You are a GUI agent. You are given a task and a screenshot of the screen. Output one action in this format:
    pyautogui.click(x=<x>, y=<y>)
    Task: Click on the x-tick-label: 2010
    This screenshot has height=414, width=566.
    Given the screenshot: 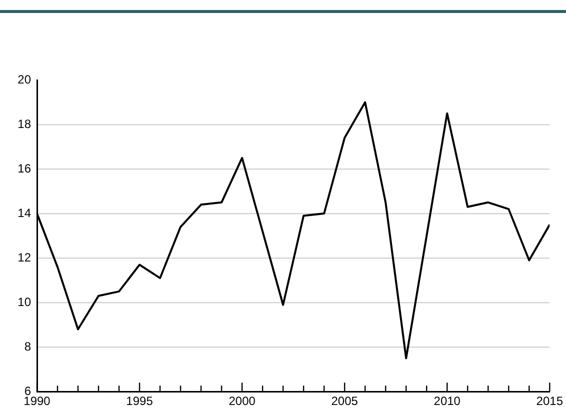 What is the action you would take?
    pyautogui.click(x=447, y=401)
    